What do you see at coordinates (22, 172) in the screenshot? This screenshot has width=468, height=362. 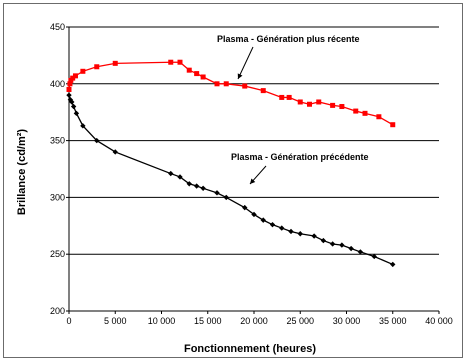 I see `y-axis-title: Brillance (cd/m²)` at bounding box center [22, 172].